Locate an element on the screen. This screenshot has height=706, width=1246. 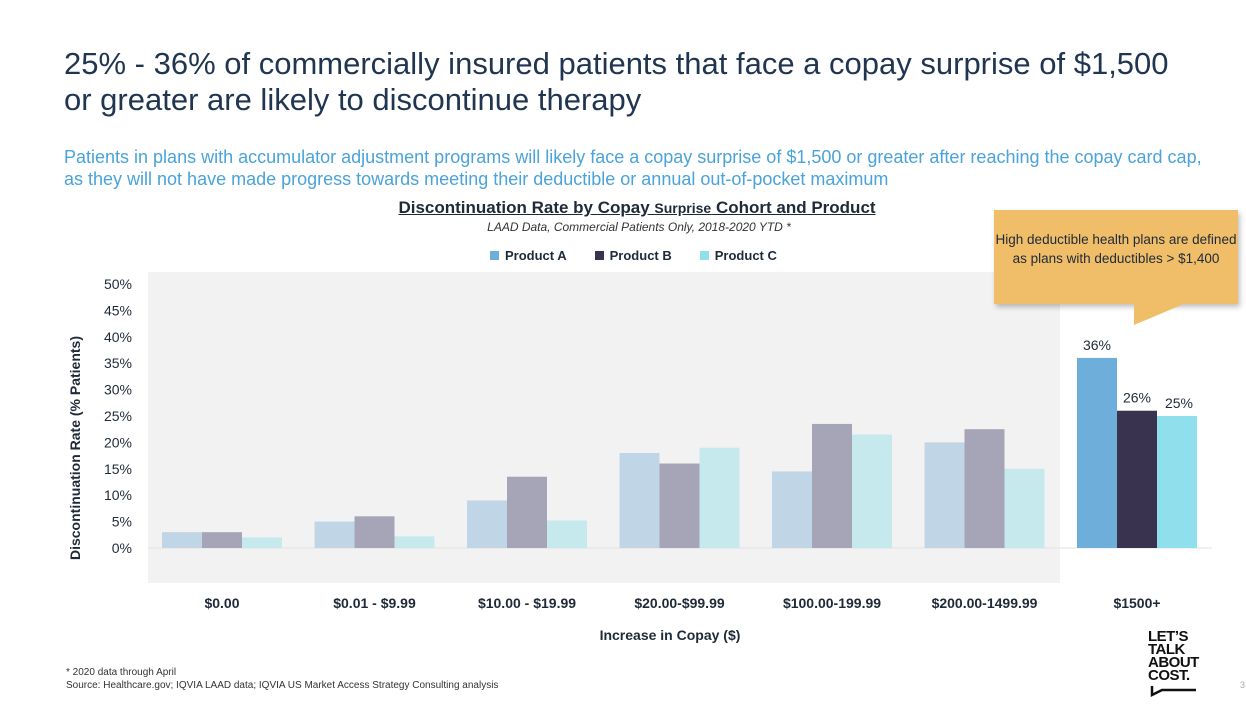
callout-pointer is located at coordinates (1160, 314).